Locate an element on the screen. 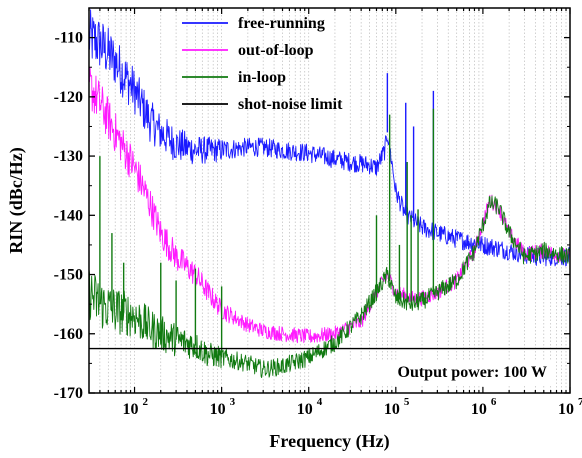 This screenshot has height=458, width=582. legend-label: in-loop is located at coordinates (262, 77).